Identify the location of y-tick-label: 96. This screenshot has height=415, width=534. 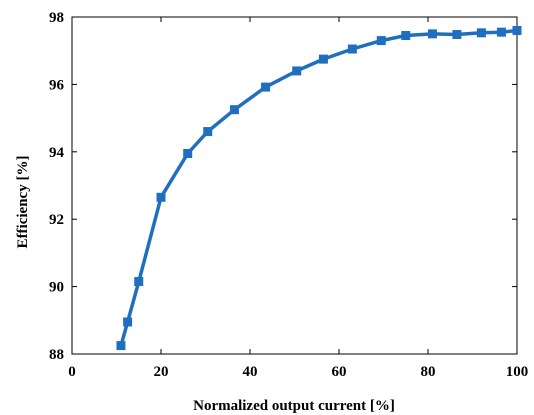
(57, 85).